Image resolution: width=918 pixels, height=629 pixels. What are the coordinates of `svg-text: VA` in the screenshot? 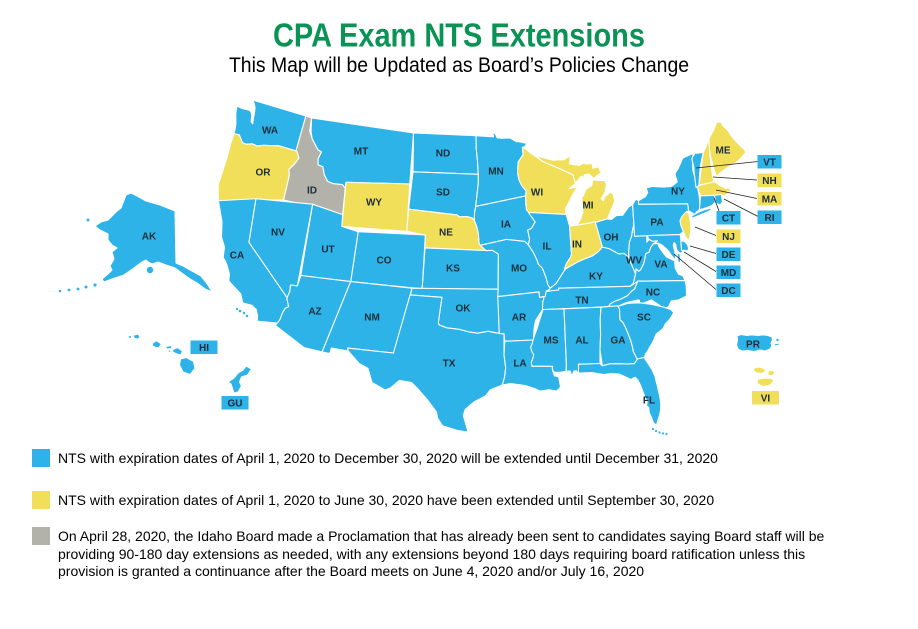 It's located at (660, 265).